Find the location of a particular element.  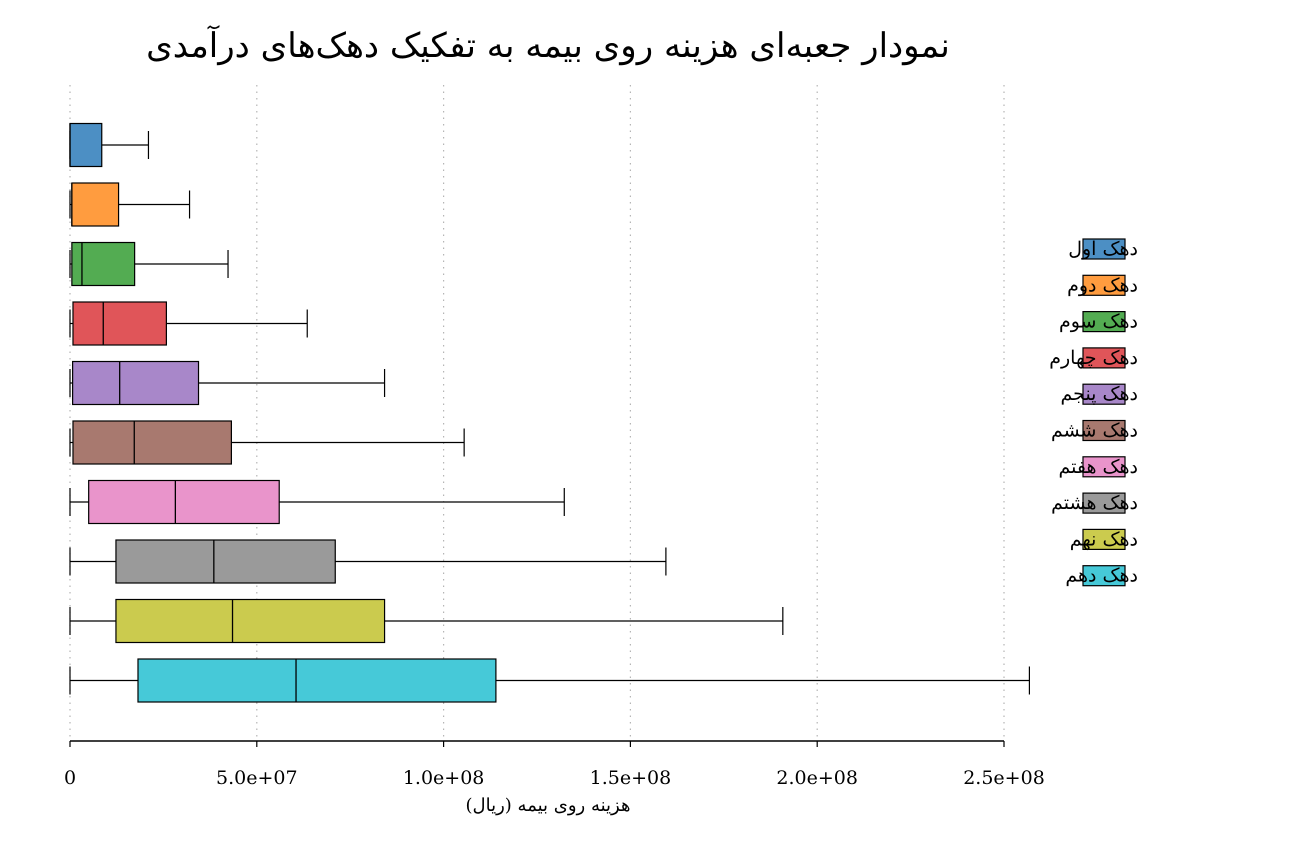

x-tick-label: 5.0e+07 is located at coordinates (257, 778).